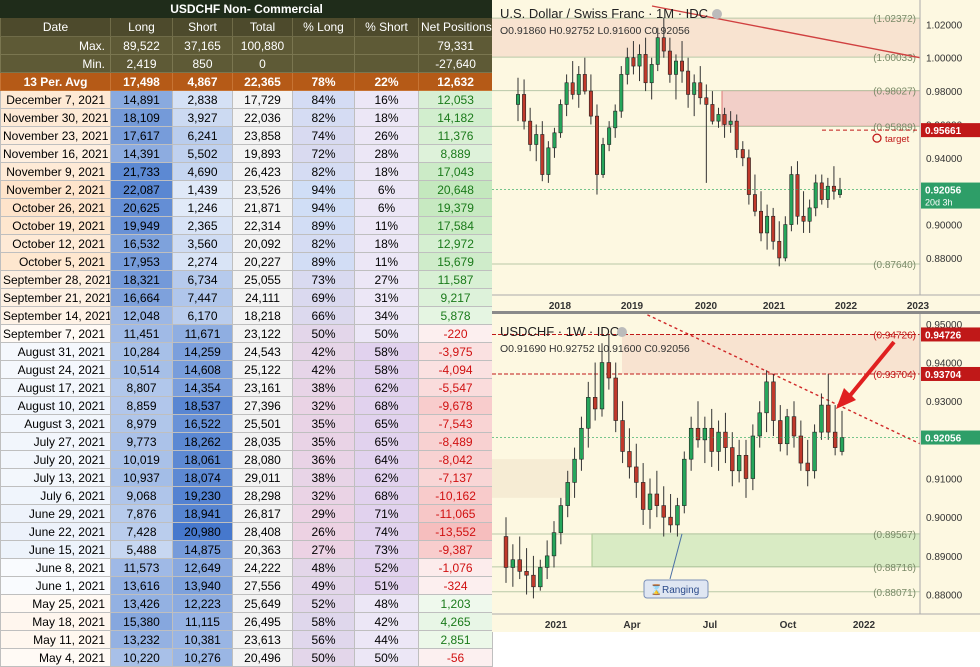 This screenshot has height=667, width=980. Describe the element at coordinates (455, 243) in the screenshot. I see `cell-net: 12,972` at that location.